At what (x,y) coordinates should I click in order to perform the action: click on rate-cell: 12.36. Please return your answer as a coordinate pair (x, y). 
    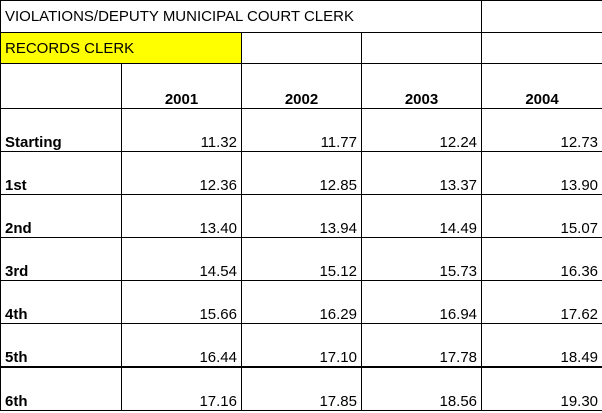
    Looking at the image, I should click on (181, 173).